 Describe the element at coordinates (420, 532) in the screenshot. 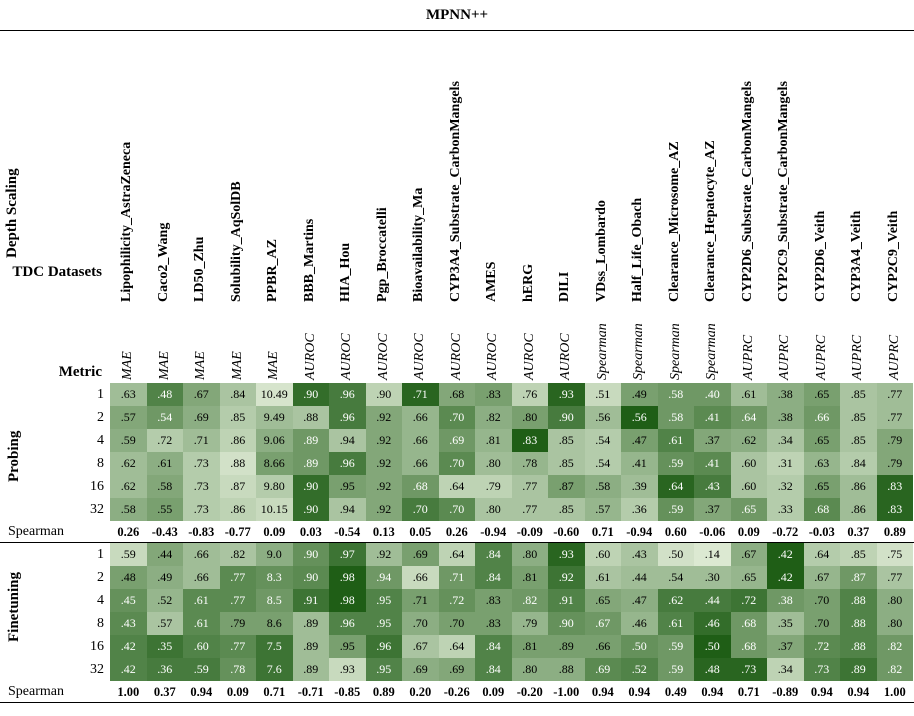

I see `spearman-value: 0.05` at that location.